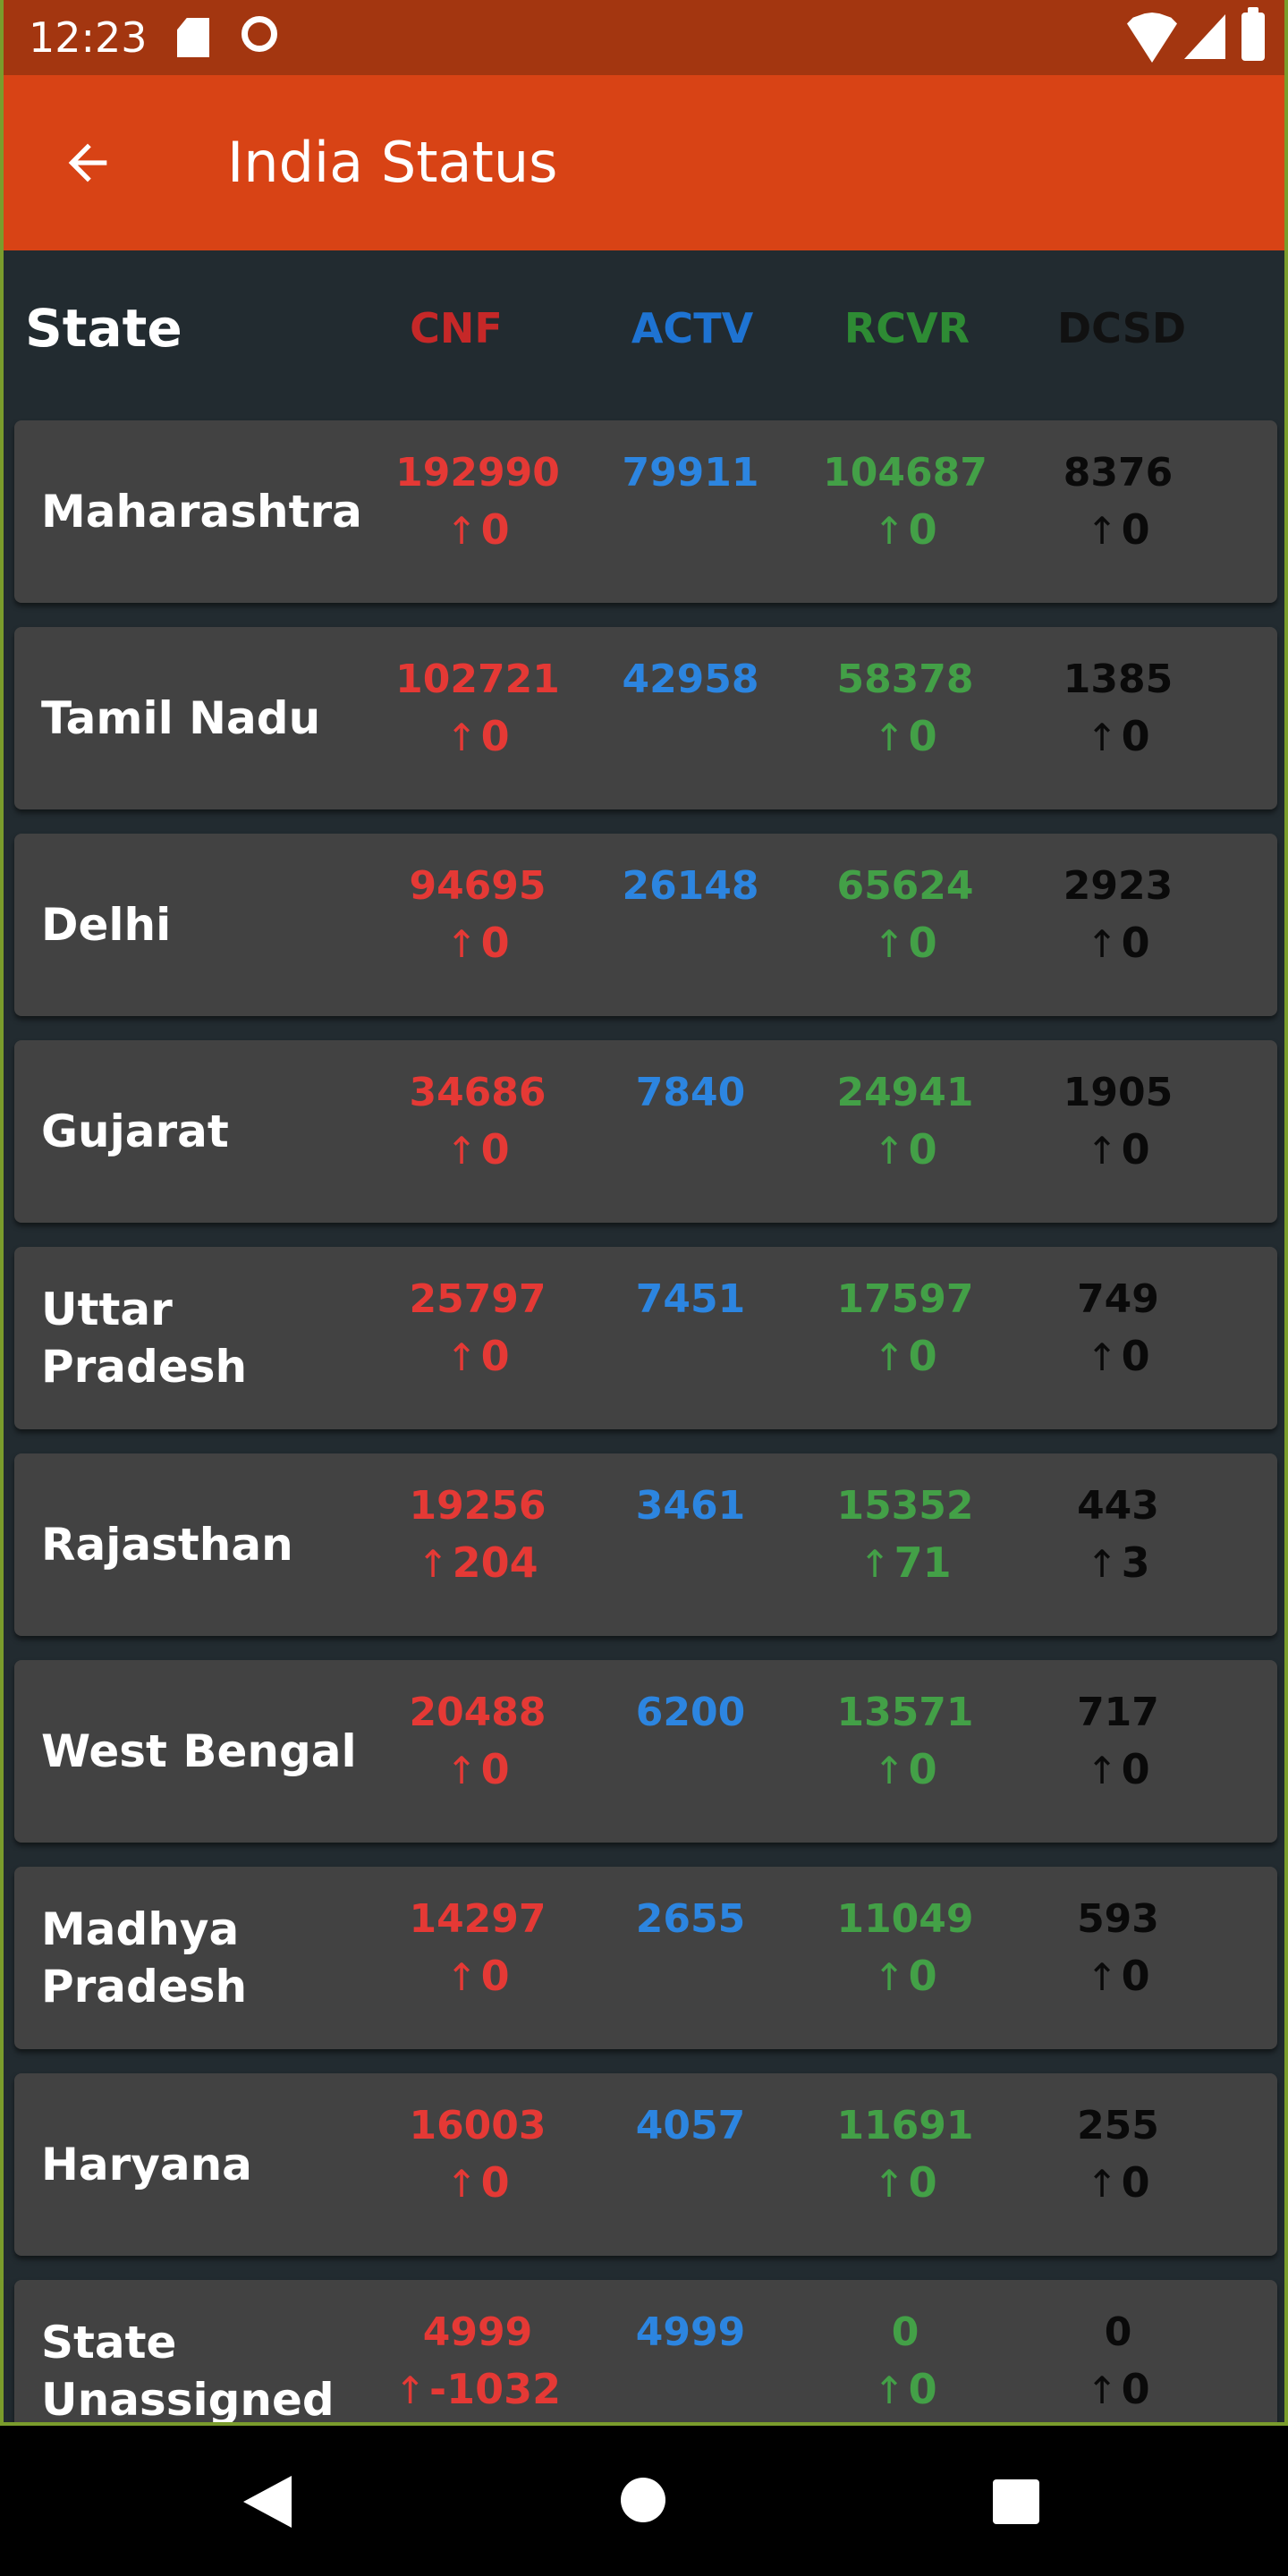  Describe the element at coordinates (477, 1123) in the screenshot. I see `confirmed-cell: 34686 ↑0` at that location.